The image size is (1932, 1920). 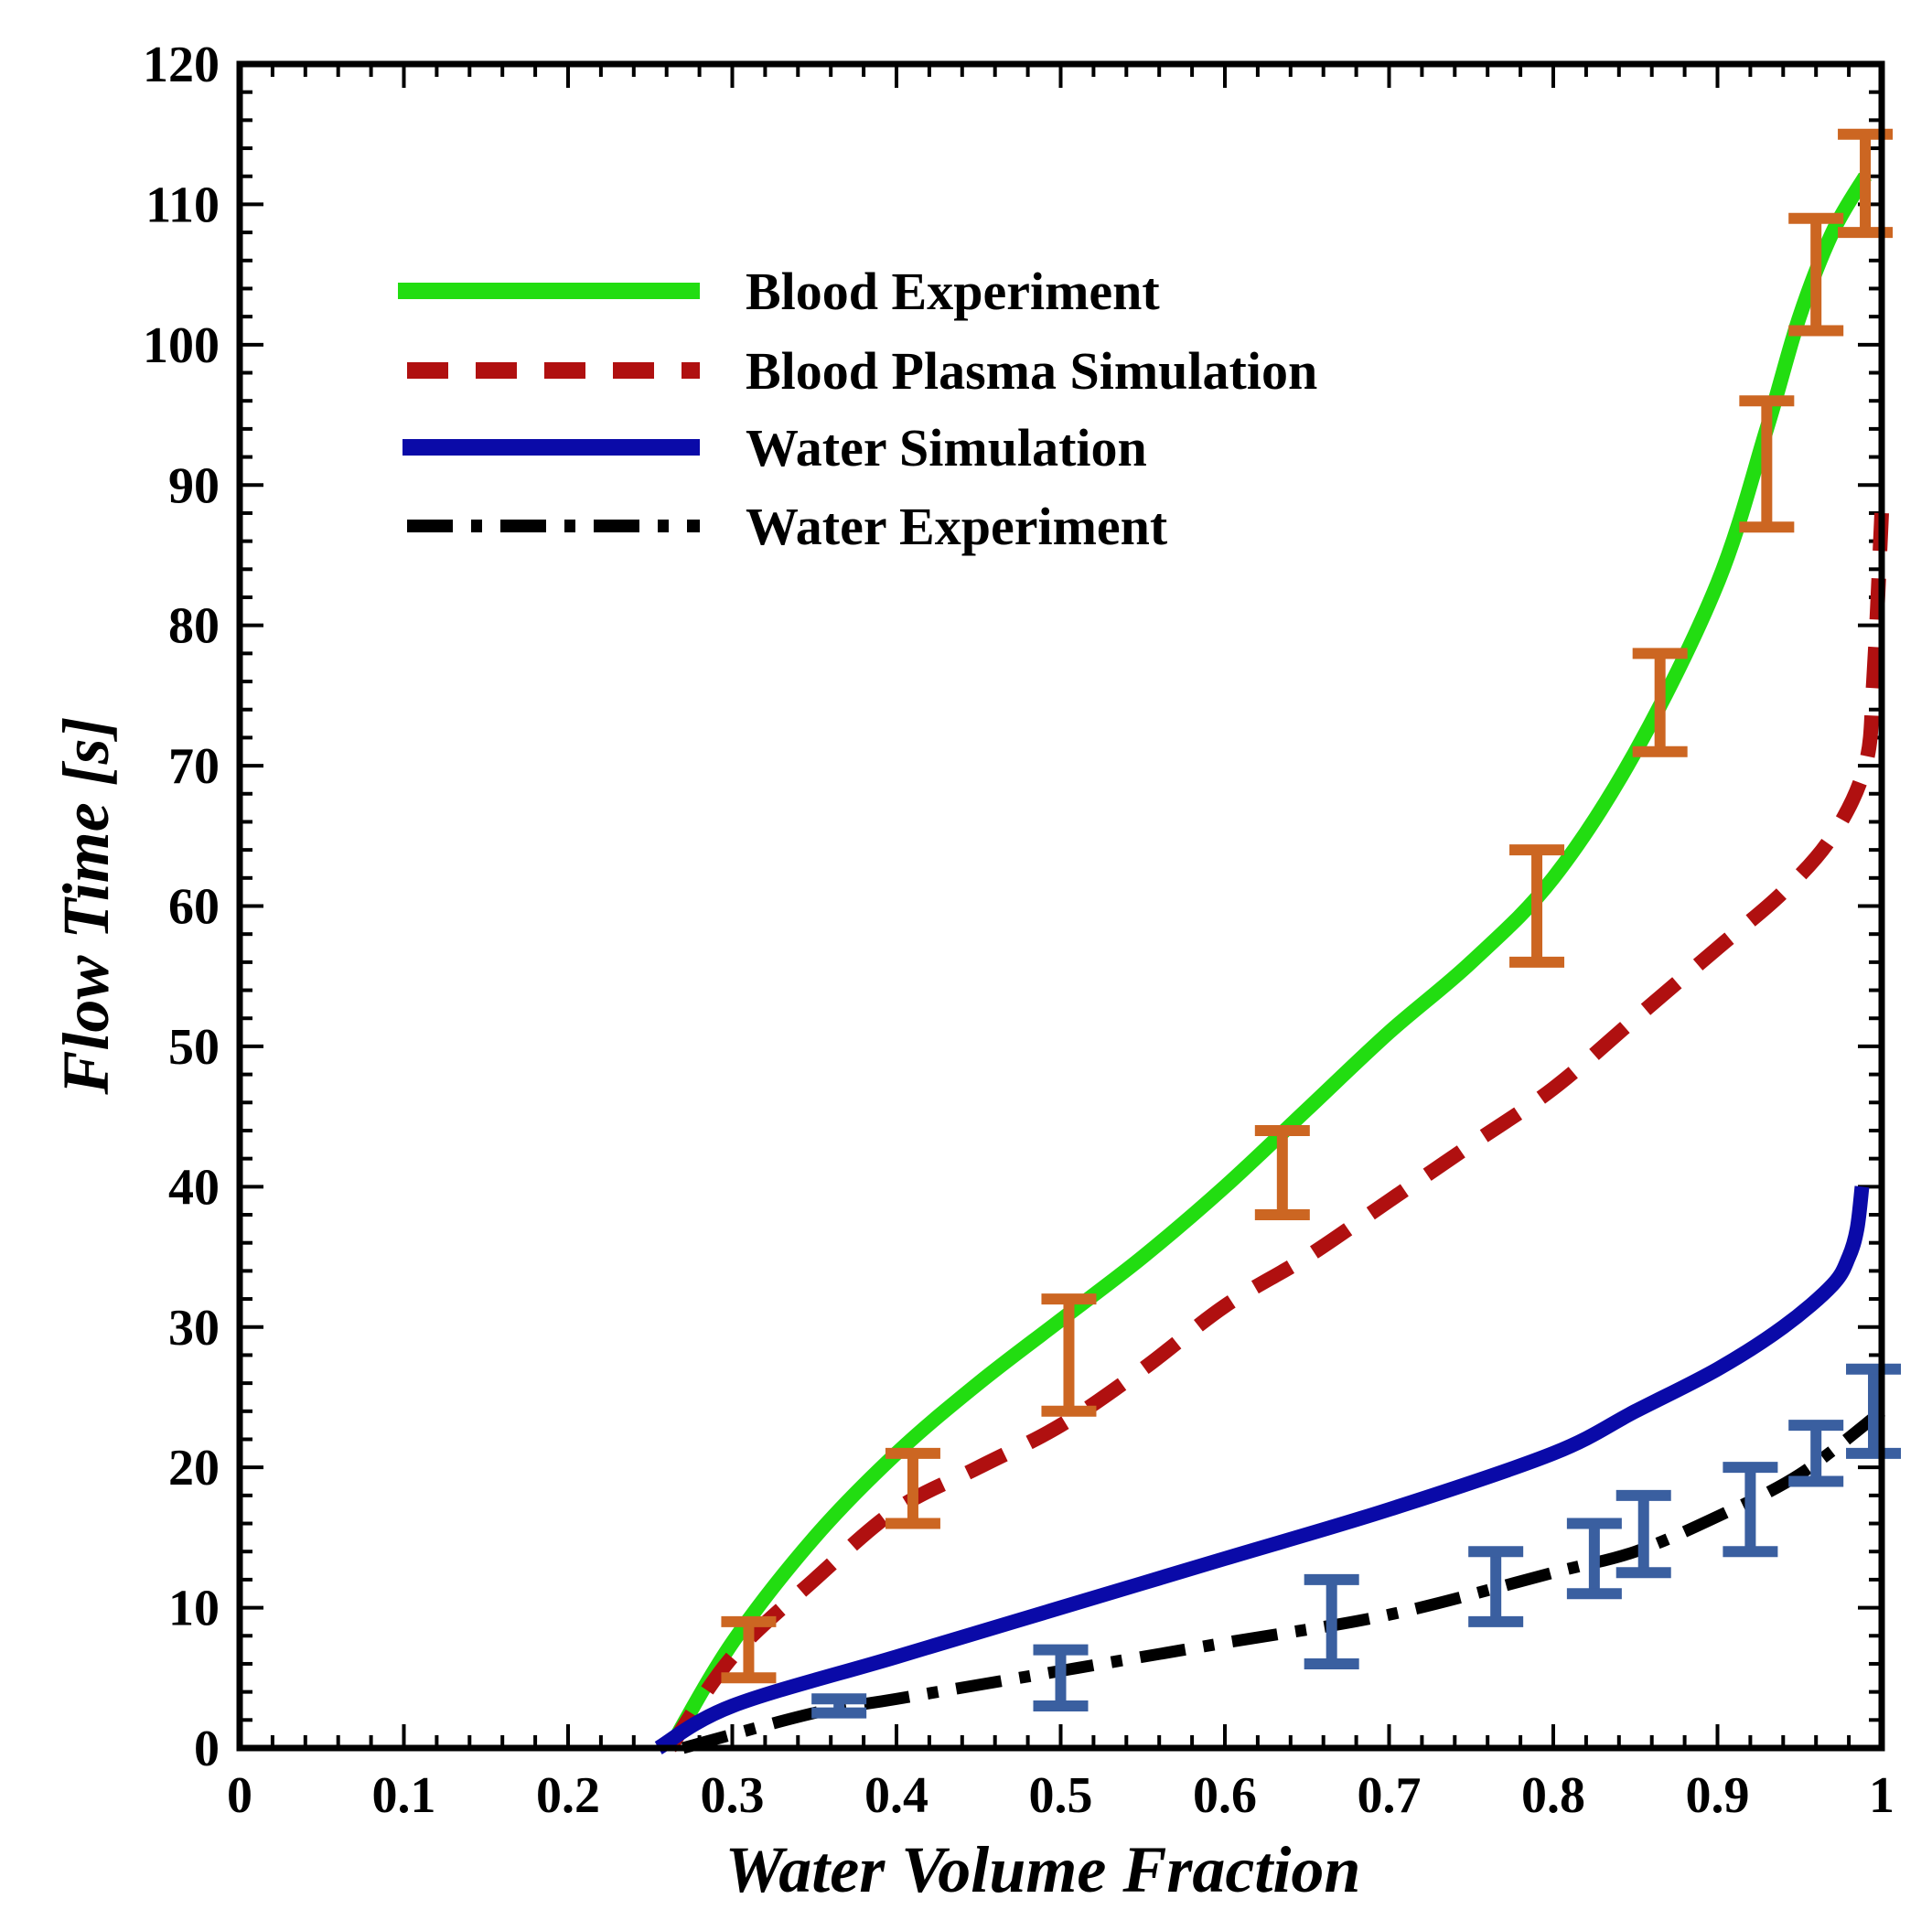 What do you see at coordinates (182, 345) in the screenshot?
I see `y-tick-label: 100` at bounding box center [182, 345].